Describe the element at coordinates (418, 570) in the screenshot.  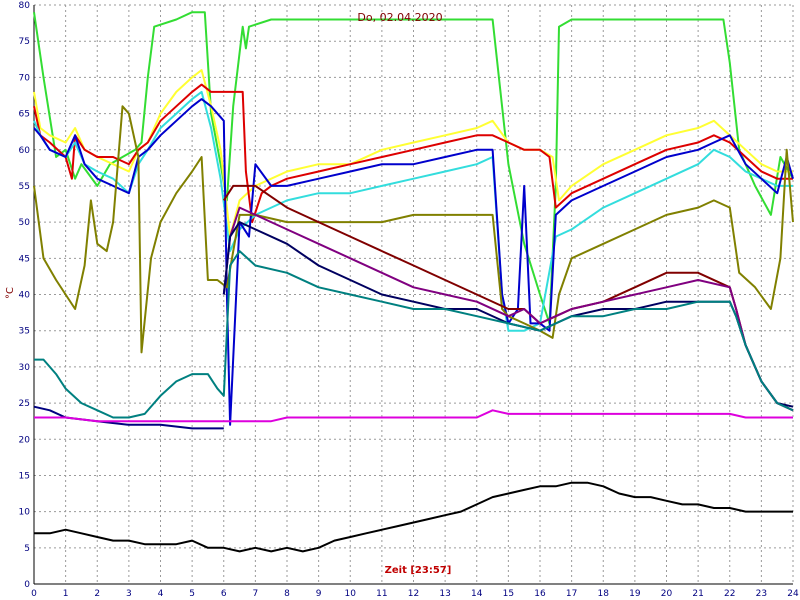
I see `x-axis-label: Zeit [23:57]` at that location.